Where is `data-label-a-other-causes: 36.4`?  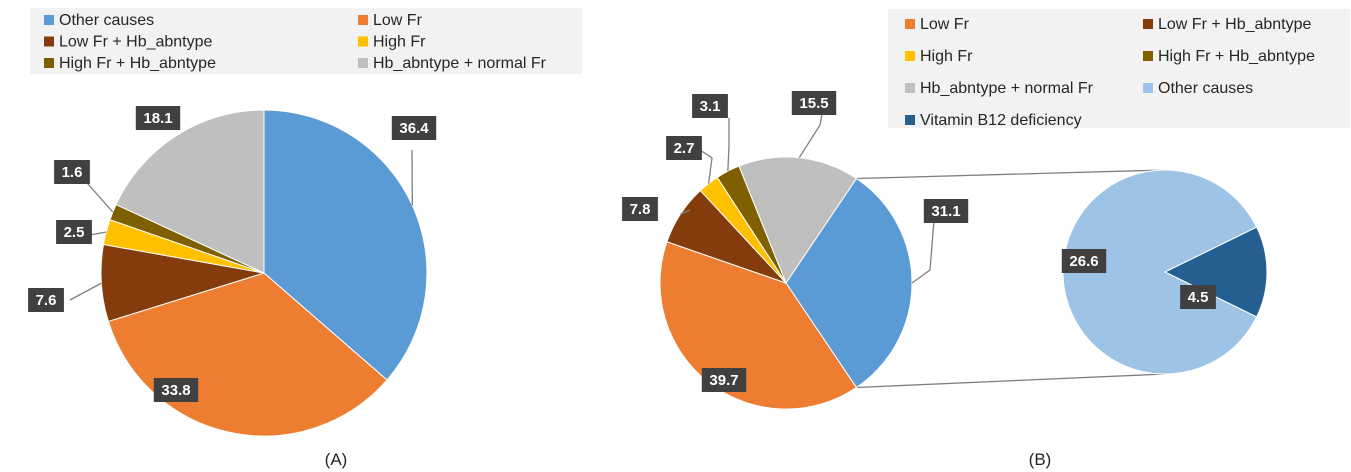 data-label-a-other-causes: 36.4 is located at coordinates (414, 128).